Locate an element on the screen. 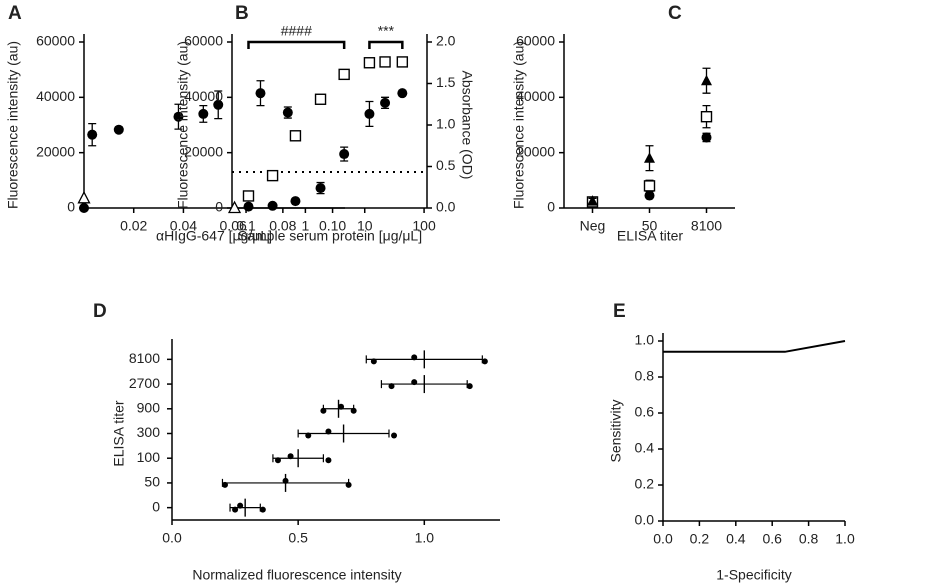  y-axis-title: ELISA titer is located at coordinates (119, 433).